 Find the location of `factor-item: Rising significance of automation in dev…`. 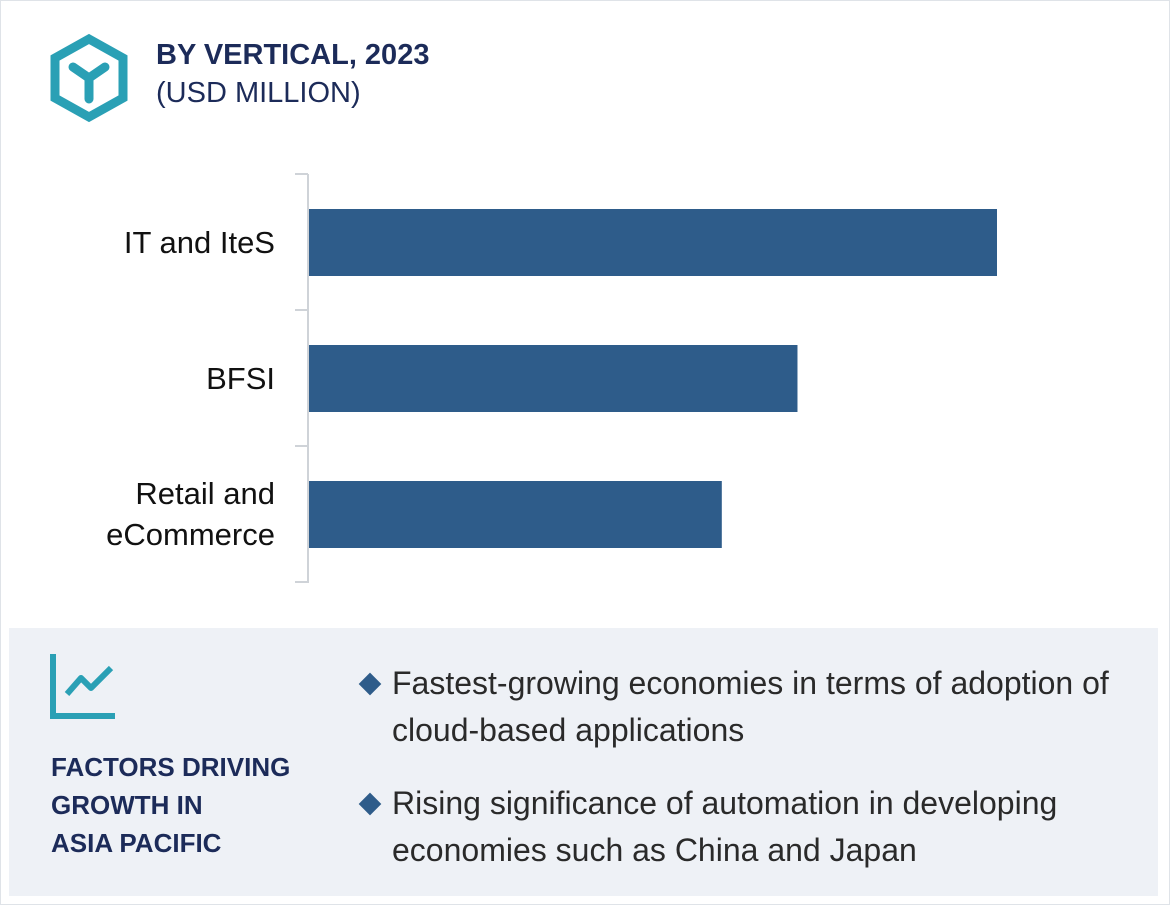

factor-item: Rising significance of automation in dev… is located at coordinates (725, 826).